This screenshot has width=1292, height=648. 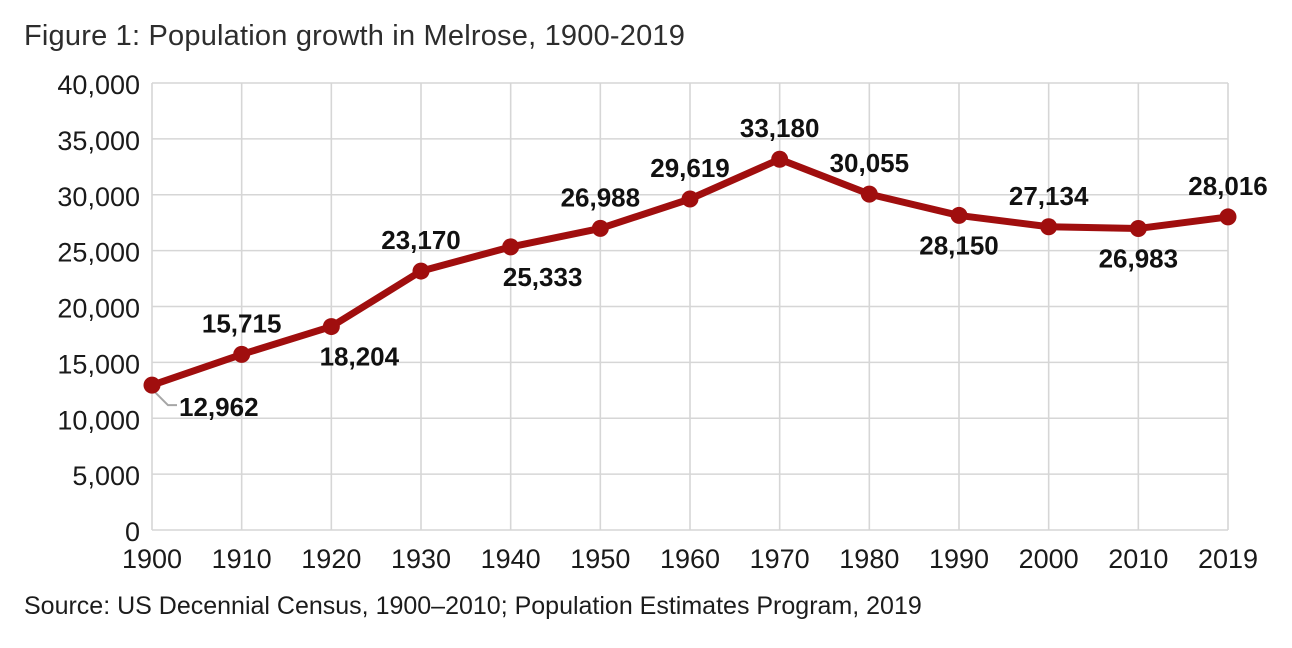 What do you see at coordinates (870, 163) in the screenshot?
I see `data-label: 30,055` at bounding box center [870, 163].